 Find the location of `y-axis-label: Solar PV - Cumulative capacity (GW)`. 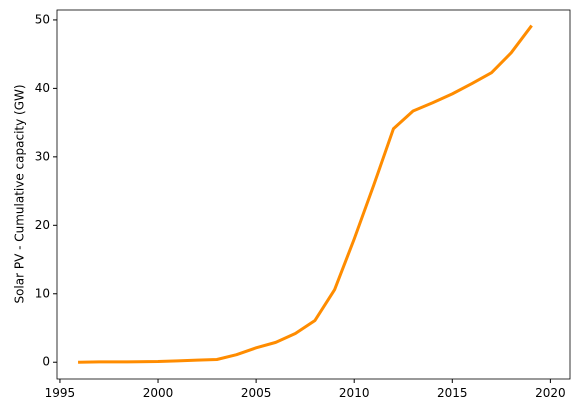

y-axis-label: Solar PV - Cumulative capacity (GW) is located at coordinates (20, 193).